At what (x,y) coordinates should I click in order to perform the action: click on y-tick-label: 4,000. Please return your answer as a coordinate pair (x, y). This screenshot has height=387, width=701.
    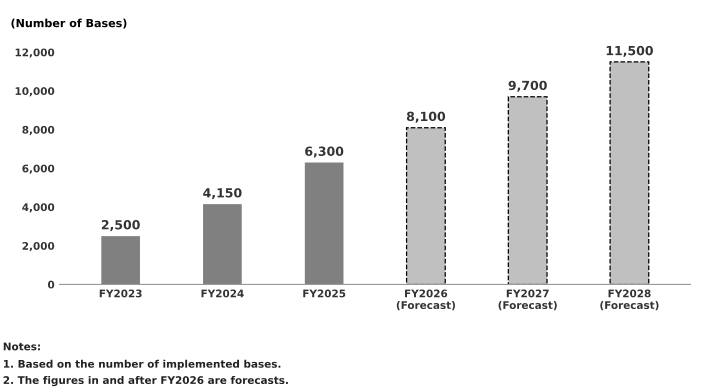
    Looking at the image, I should click on (38, 207).